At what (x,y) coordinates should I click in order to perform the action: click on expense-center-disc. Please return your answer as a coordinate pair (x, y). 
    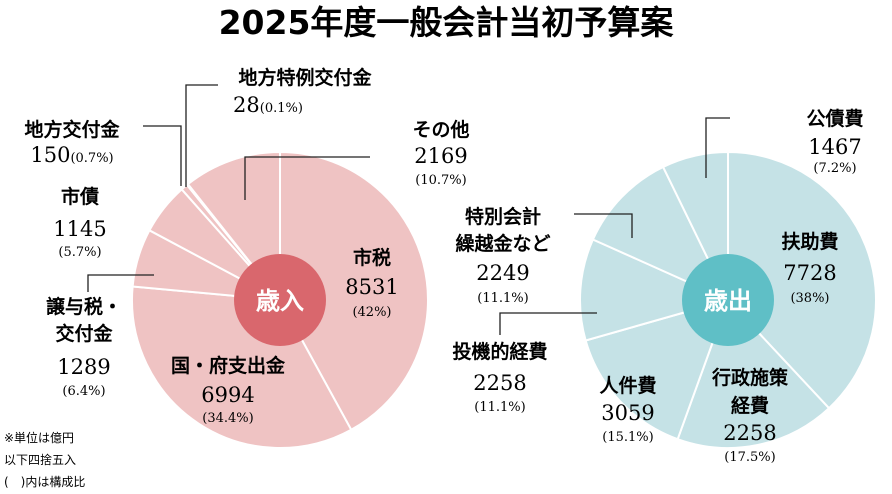
    Looking at the image, I should click on (728, 300).